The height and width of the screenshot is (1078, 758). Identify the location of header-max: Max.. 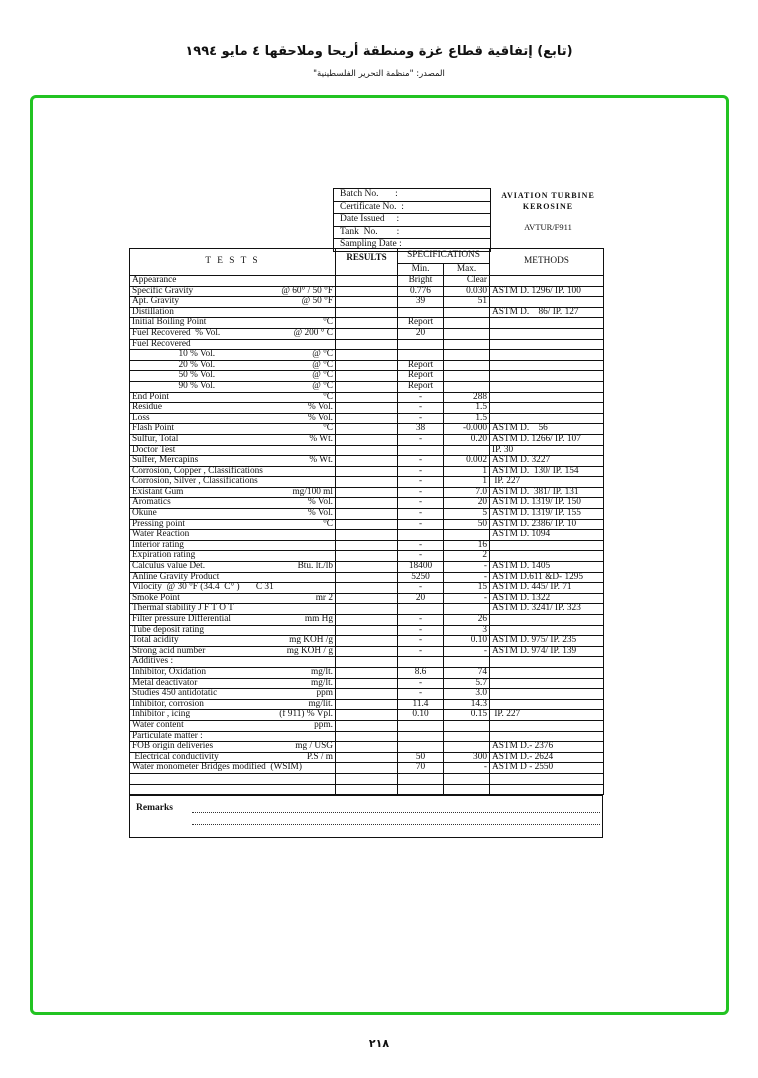
(466, 269).